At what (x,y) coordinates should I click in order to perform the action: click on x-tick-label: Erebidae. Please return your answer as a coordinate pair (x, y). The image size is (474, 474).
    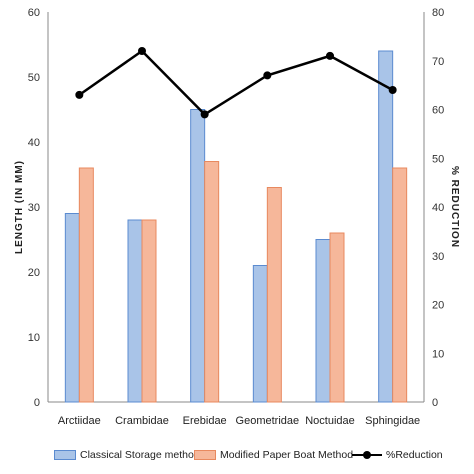
    Looking at the image, I should click on (205, 421).